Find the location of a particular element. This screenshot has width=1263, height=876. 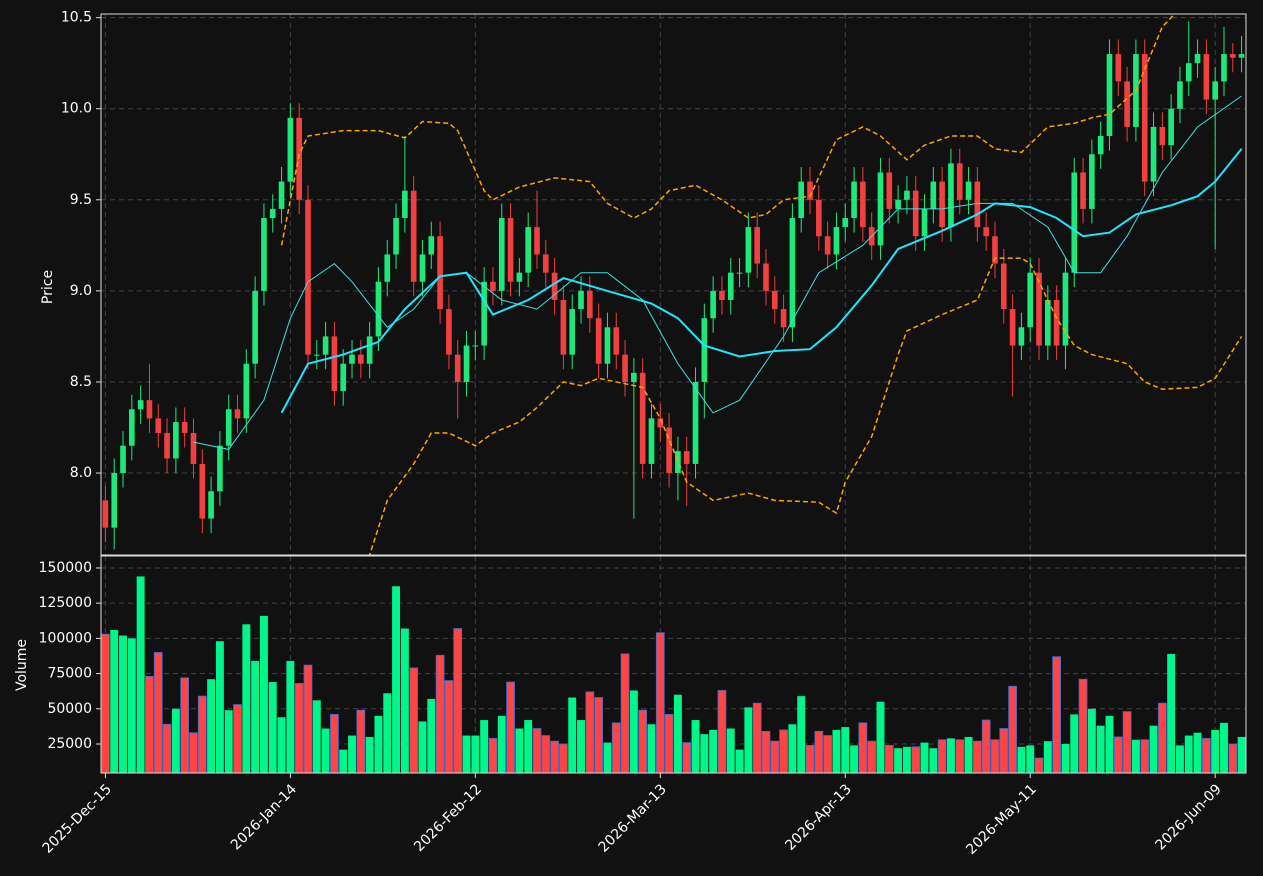

y-tick-label: 50000 is located at coordinates (69, 709).